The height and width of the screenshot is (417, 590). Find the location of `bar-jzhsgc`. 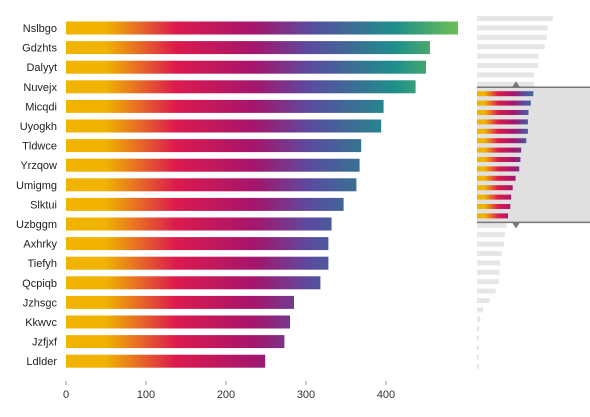

bar-jzhsgc is located at coordinates (180, 302).